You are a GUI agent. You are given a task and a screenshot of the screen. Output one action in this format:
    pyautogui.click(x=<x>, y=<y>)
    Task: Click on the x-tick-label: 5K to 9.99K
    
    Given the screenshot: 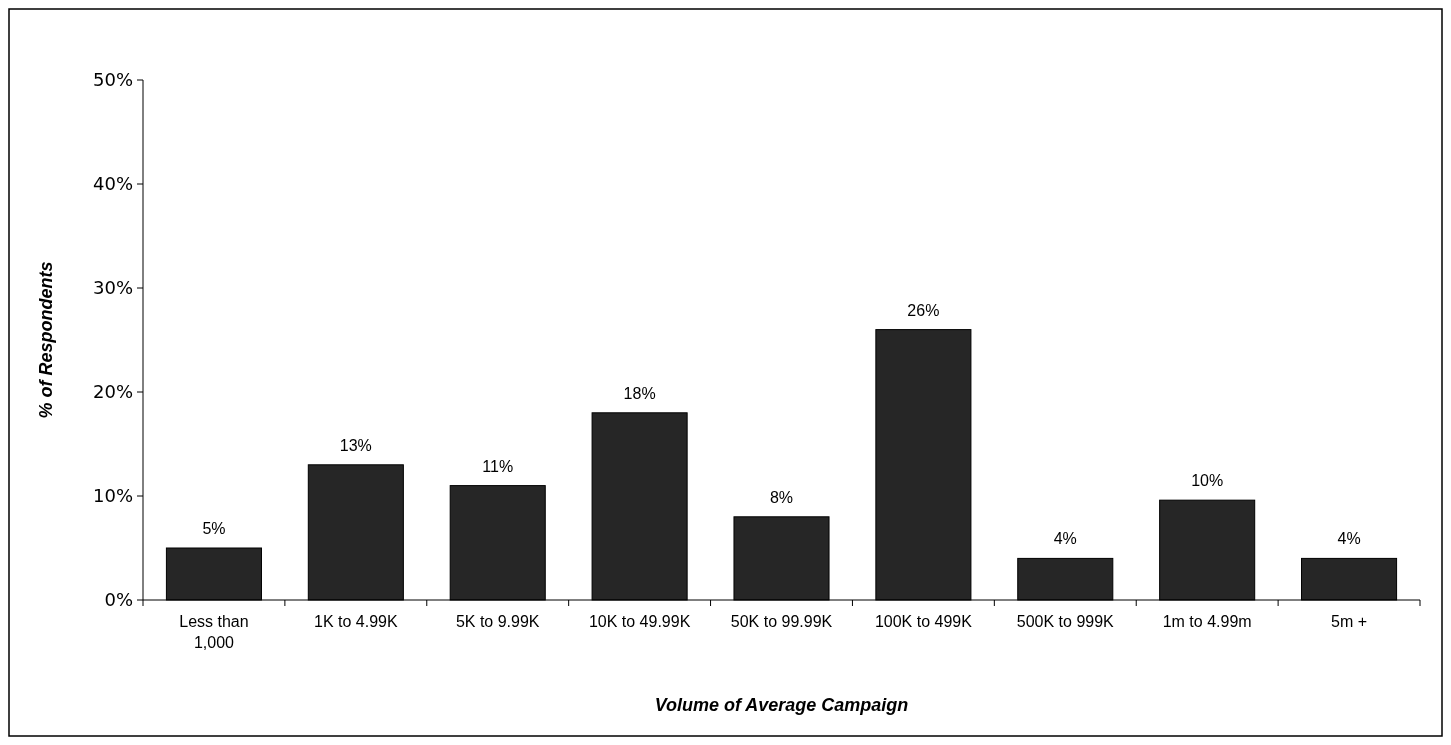 What is the action you would take?
    pyautogui.click(x=497, y=621)
    